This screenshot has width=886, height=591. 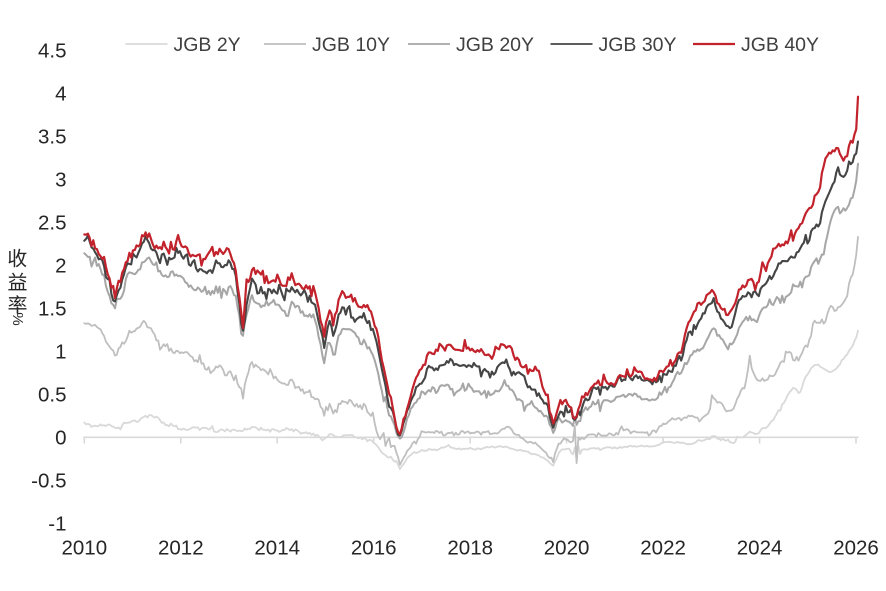 What do you see at coordinates (470, 548) in the screenshot?
I see `svg-text: 2018` at bounding box center [470, 548].